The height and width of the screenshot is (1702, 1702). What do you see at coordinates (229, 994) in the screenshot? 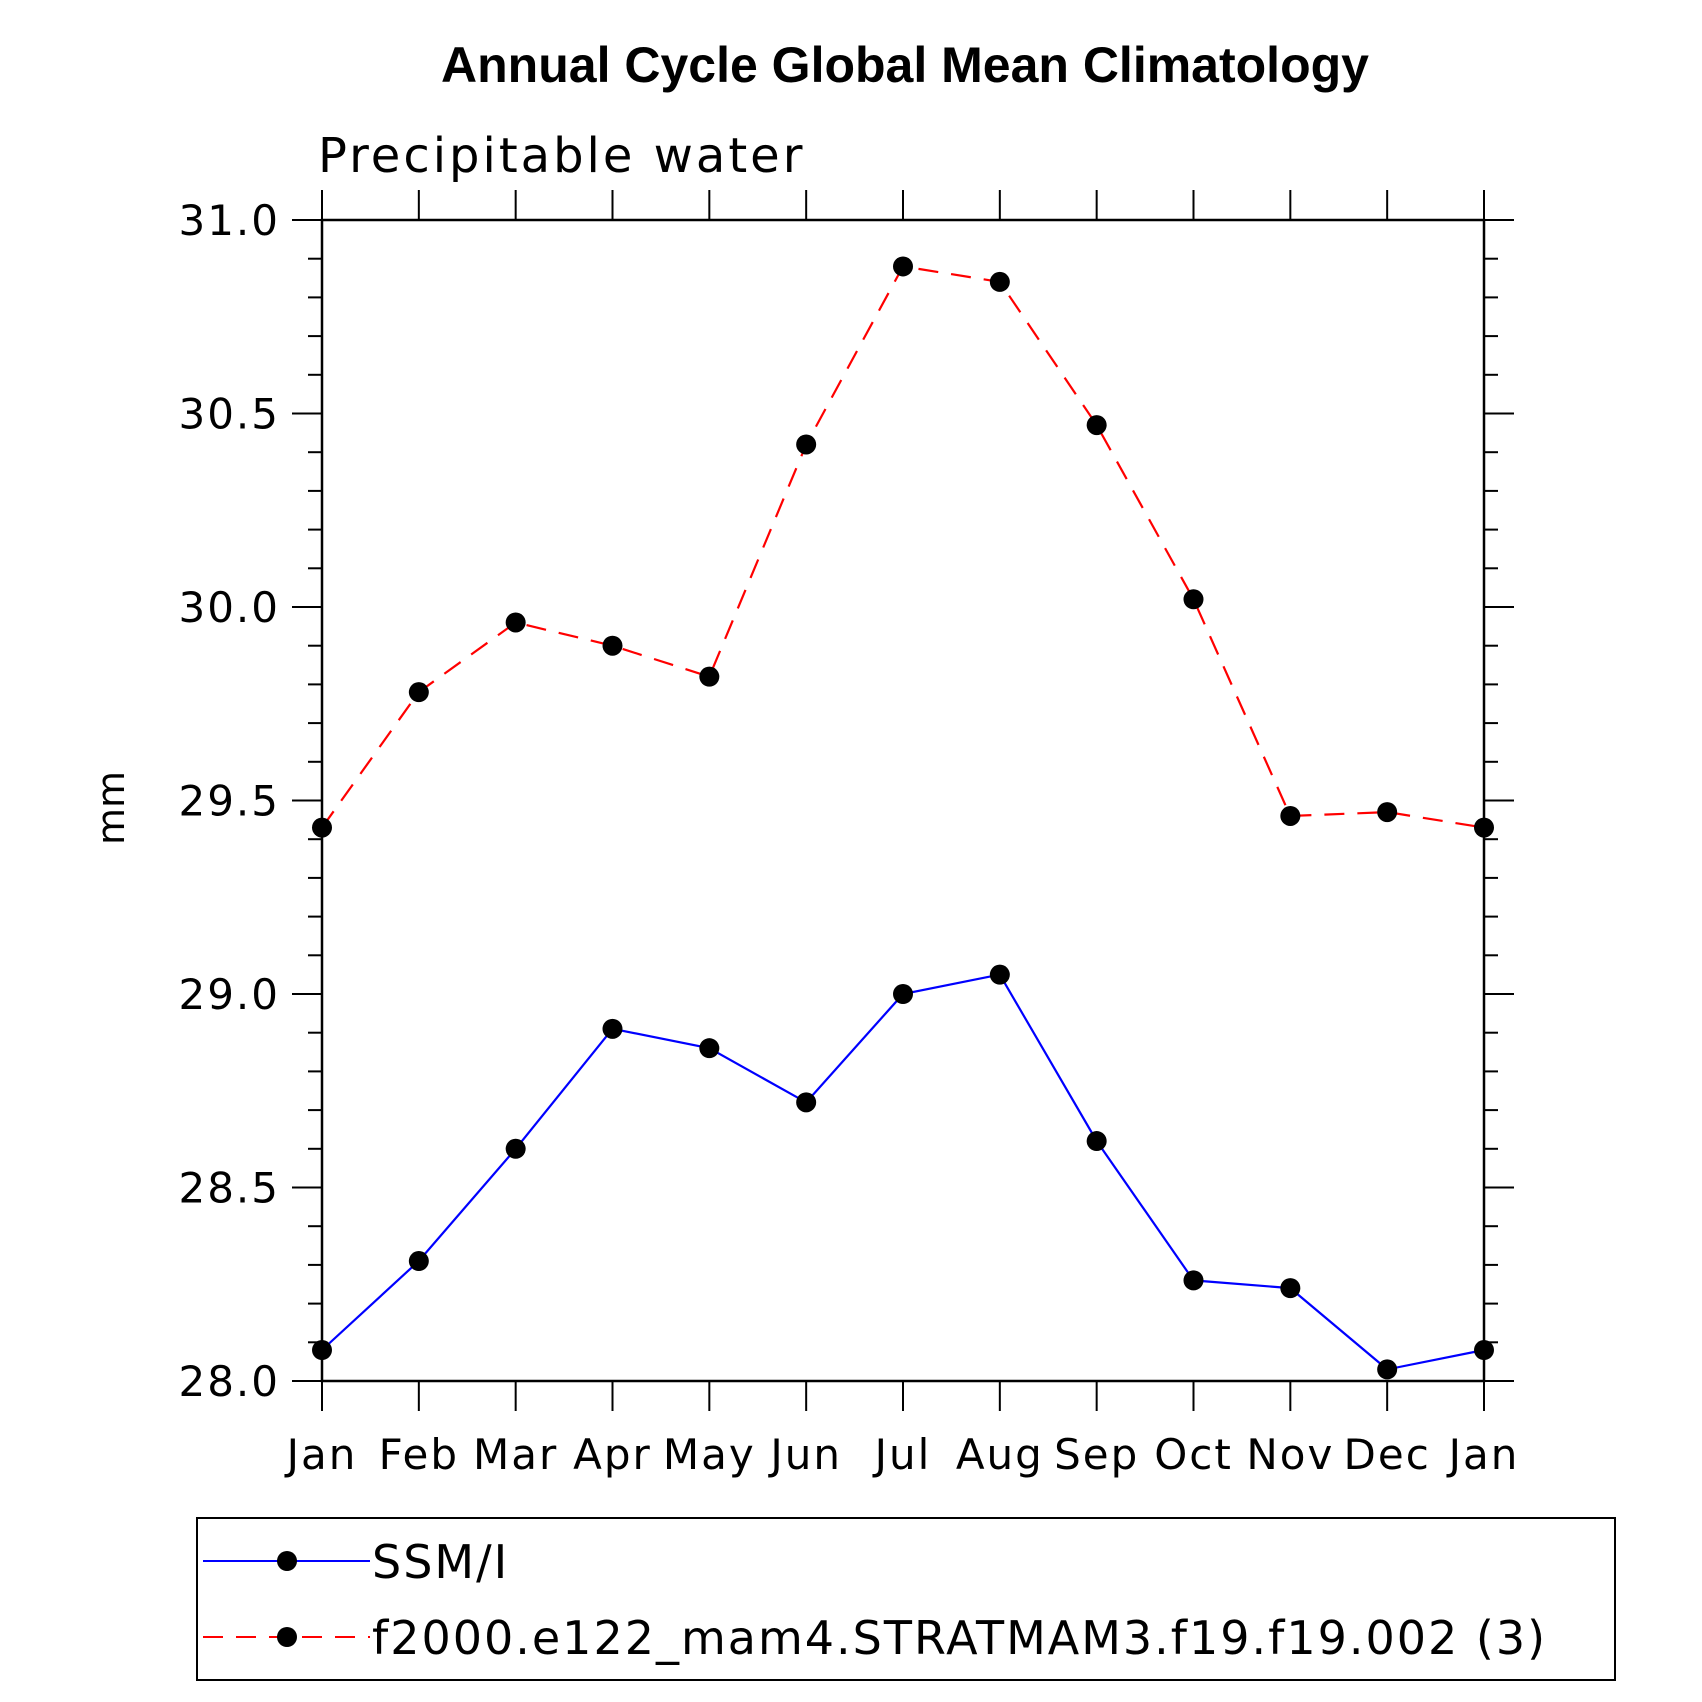
I see `y-tick-label: 29.0` at bounding box center [229, 994].